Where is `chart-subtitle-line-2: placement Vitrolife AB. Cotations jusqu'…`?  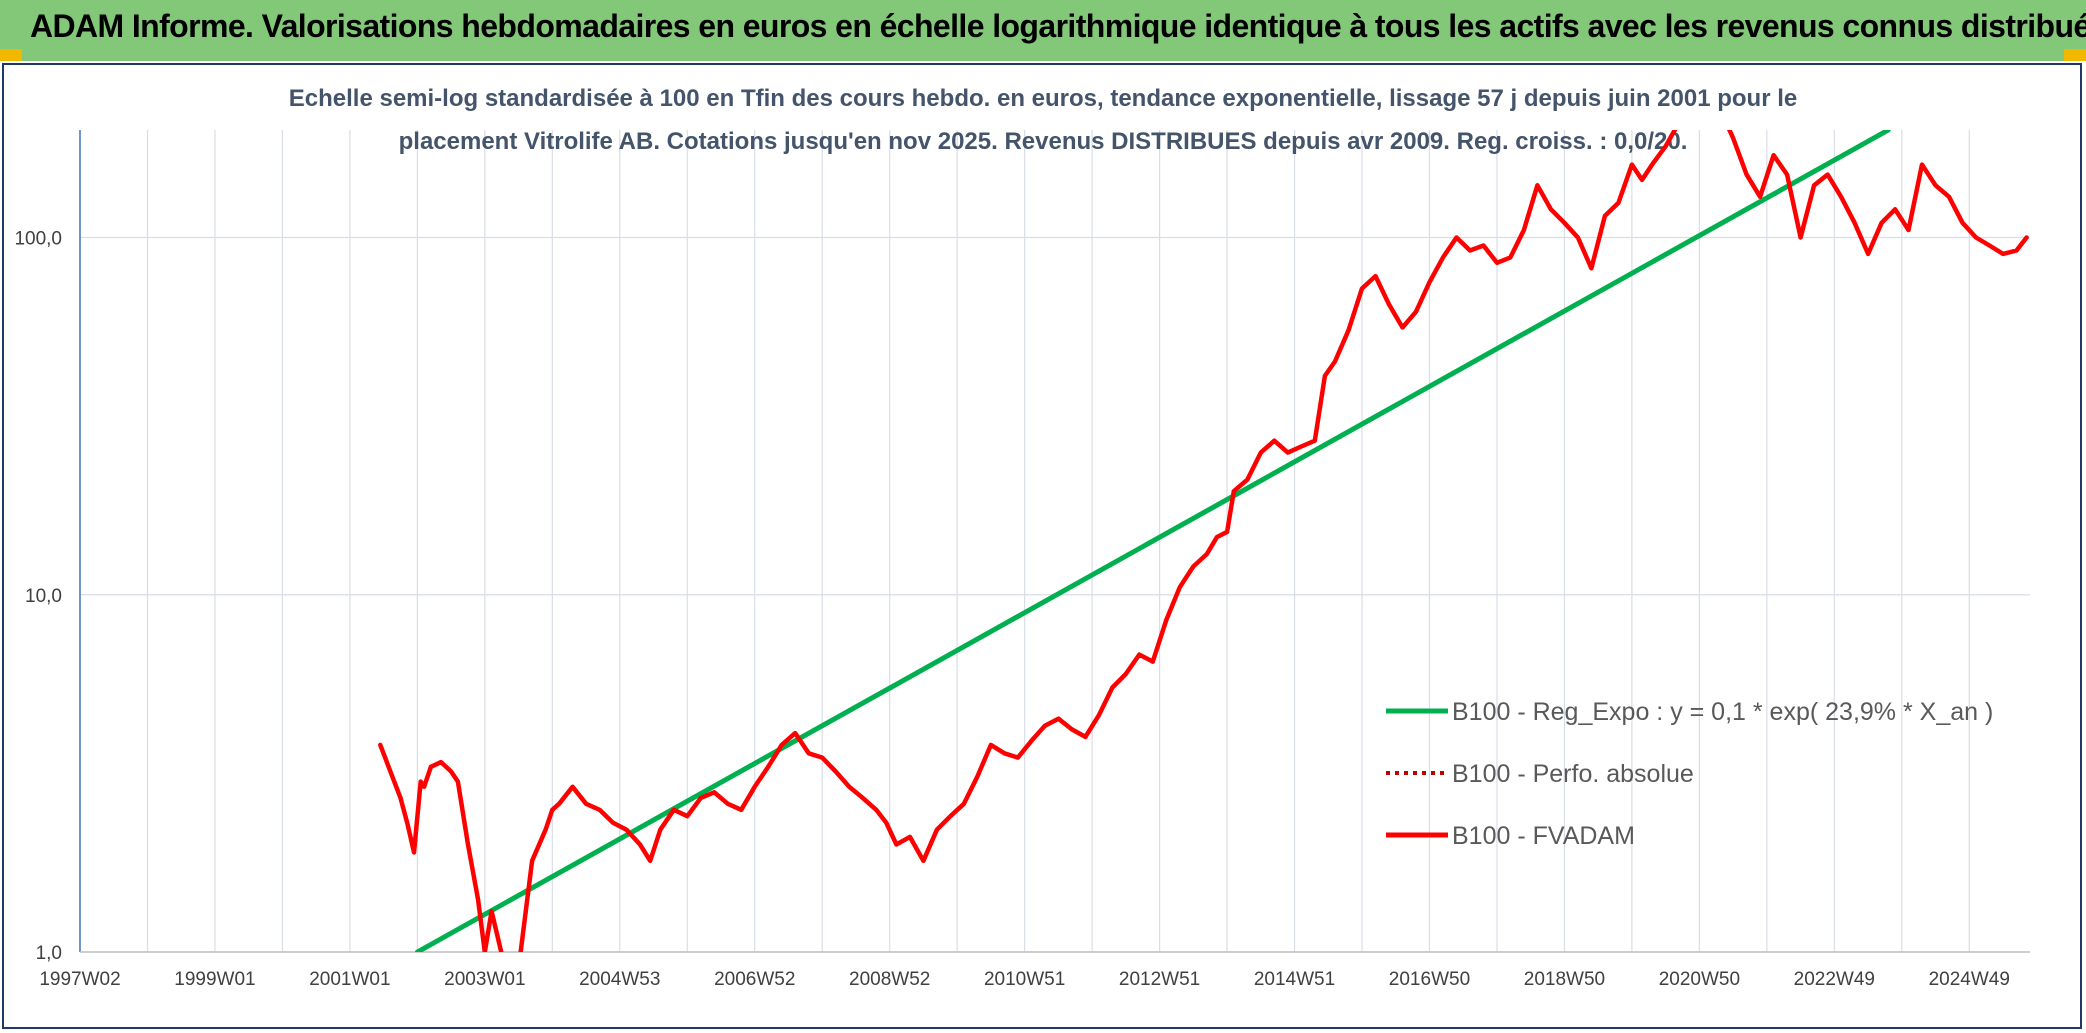 chart-subtitle-line-2: placement Vitrolife AB. Cotations jusqu'… is located at coordinates (1043, 141).